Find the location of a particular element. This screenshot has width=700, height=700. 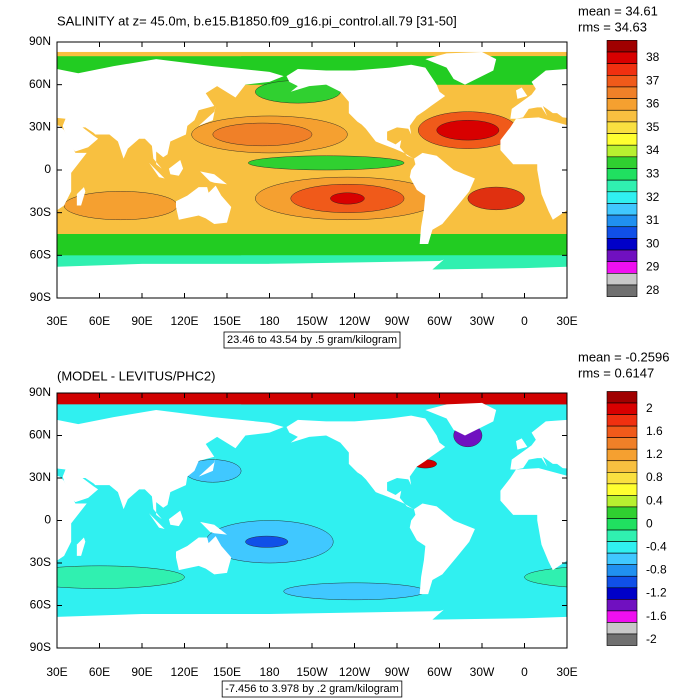

colorbar-label: 31 is located at coordinates (653, 220).